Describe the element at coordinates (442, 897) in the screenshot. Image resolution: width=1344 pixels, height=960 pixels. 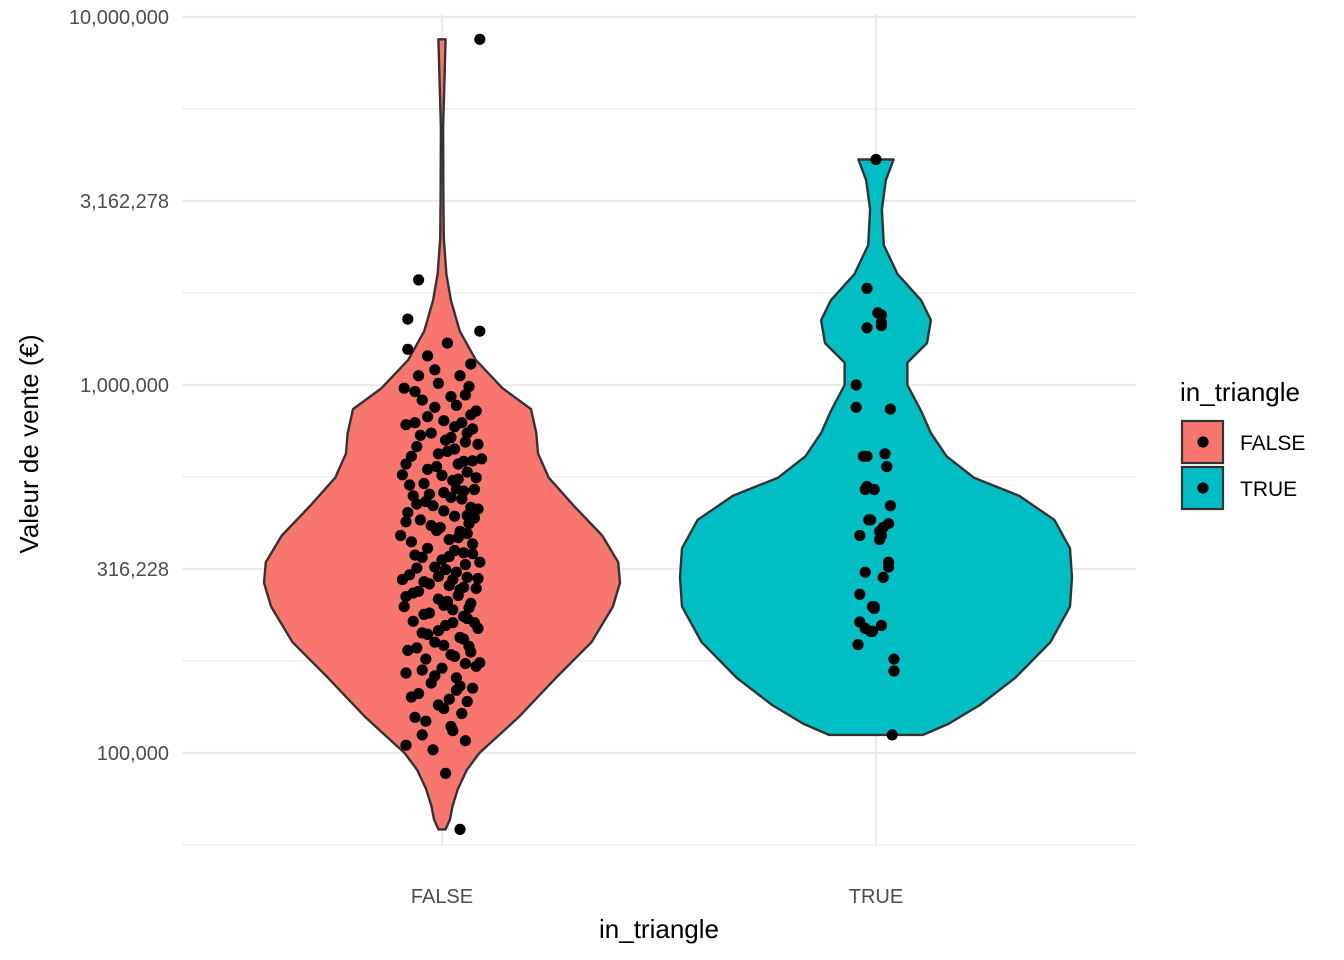
I see `x-tick-label: FALSE` at that location.